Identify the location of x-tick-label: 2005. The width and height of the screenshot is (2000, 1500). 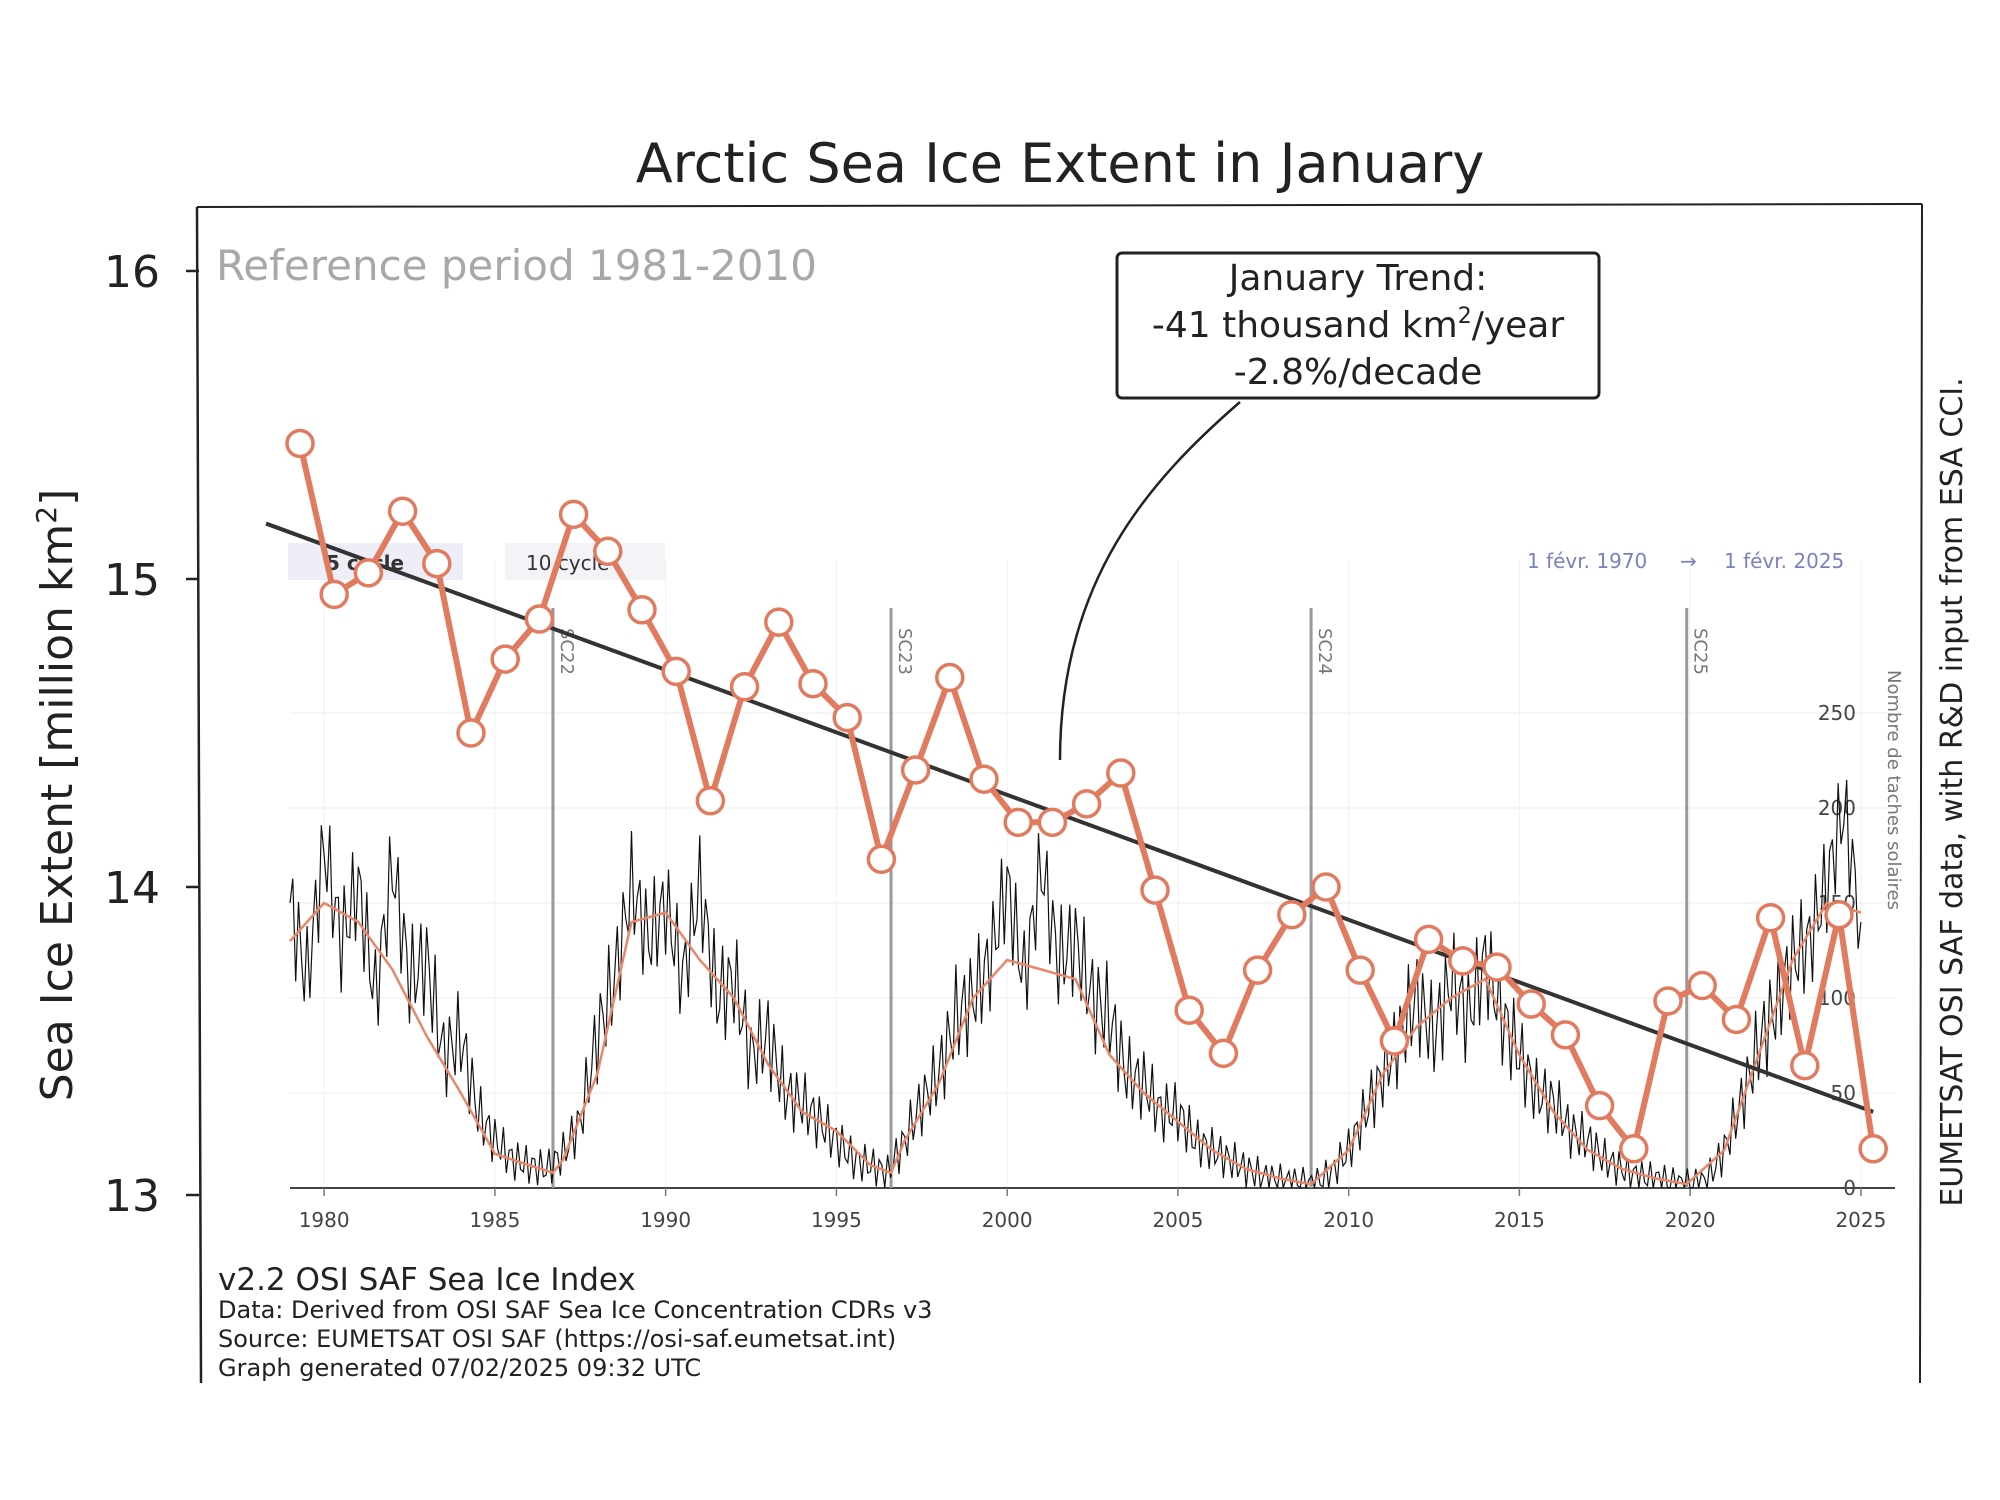
(1177, 1220).